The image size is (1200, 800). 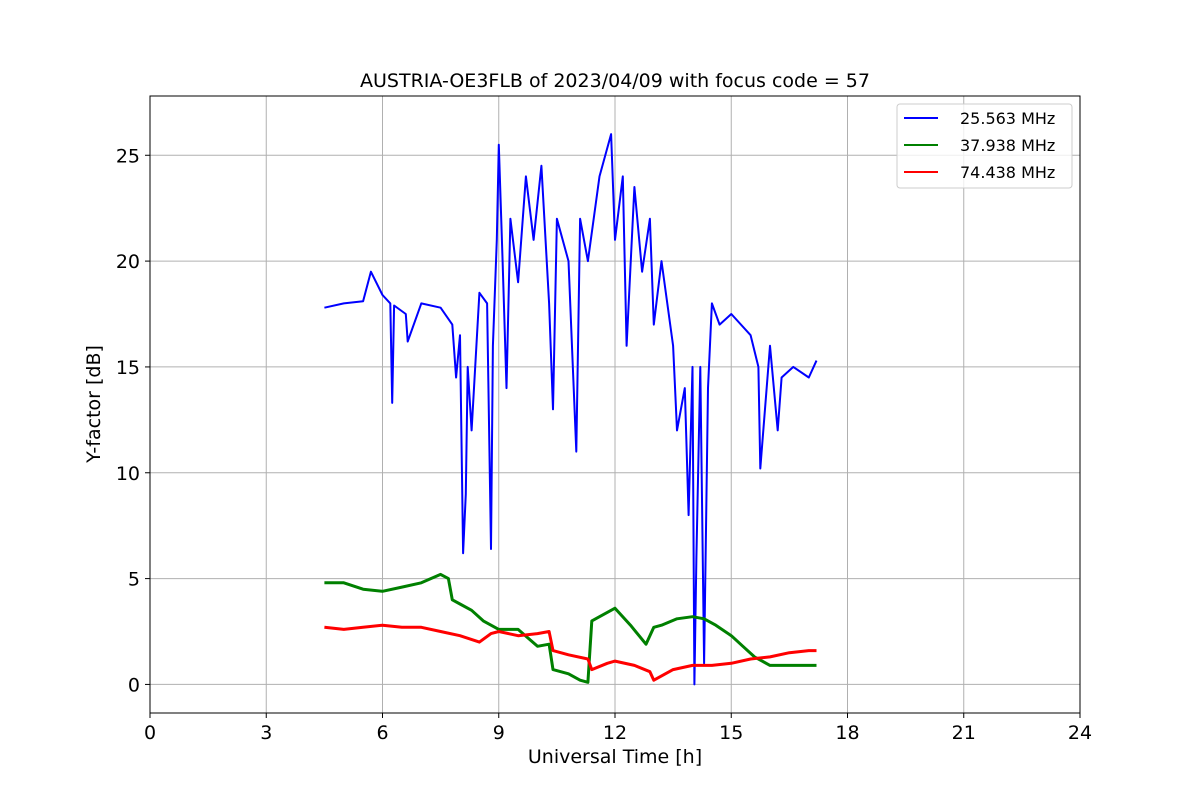 What do you see at coordinates (128, 262) in the screenshot?
I see `y-tick-label: 20` at bounding box center [128, 262].